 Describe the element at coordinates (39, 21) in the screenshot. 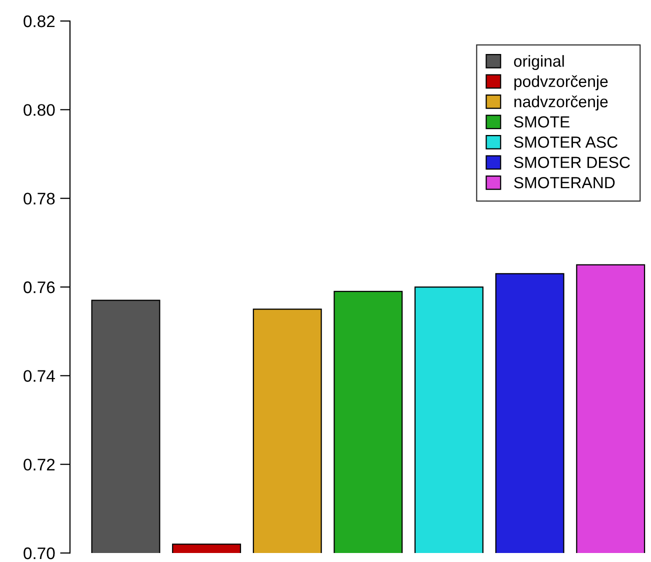

I see `y-tick-label: 0.82` at that location.